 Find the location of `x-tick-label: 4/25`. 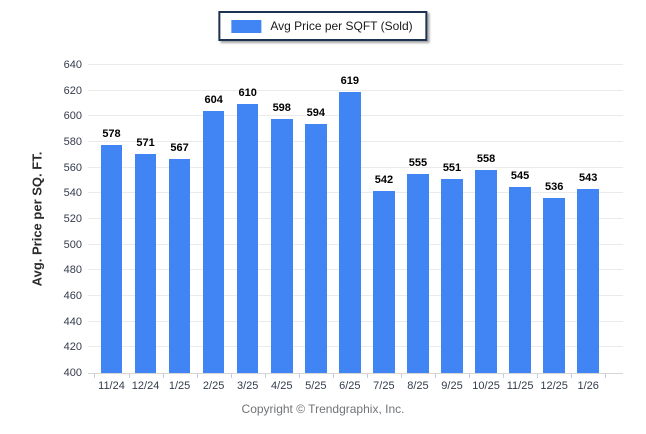

x-tick-label: 4/25 is located at coordinates (282, 386).